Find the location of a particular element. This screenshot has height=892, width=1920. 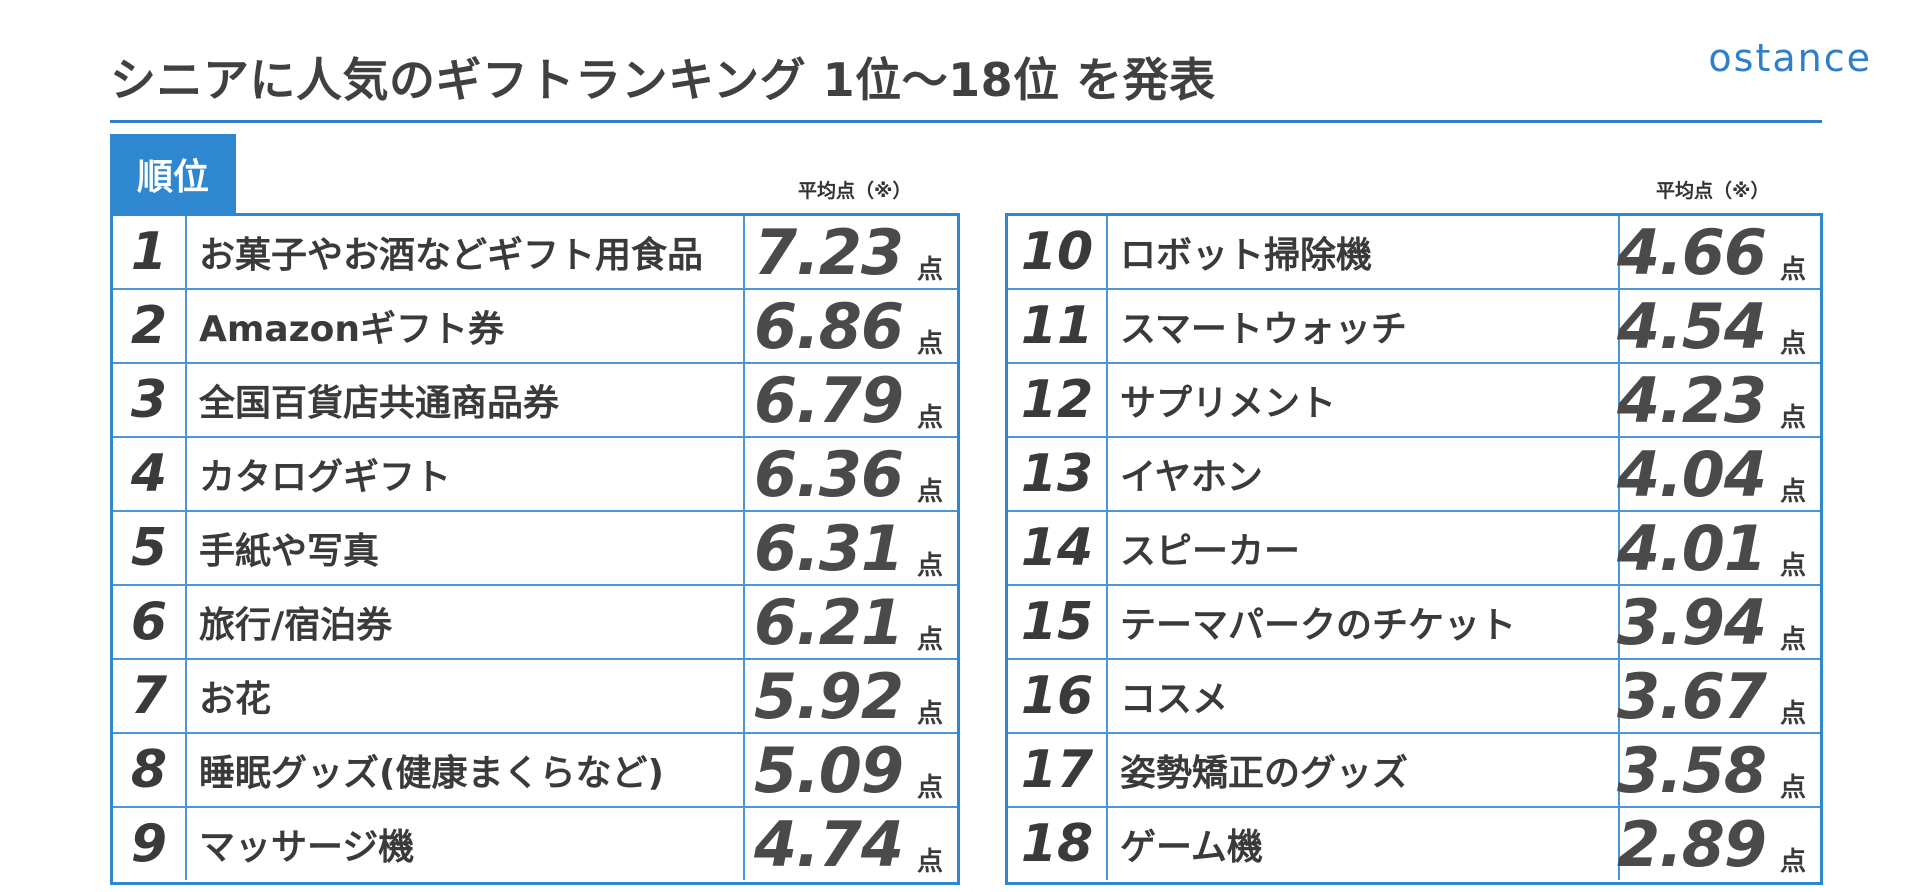

rank-number: 15 is located at coordinates (1058, 622).